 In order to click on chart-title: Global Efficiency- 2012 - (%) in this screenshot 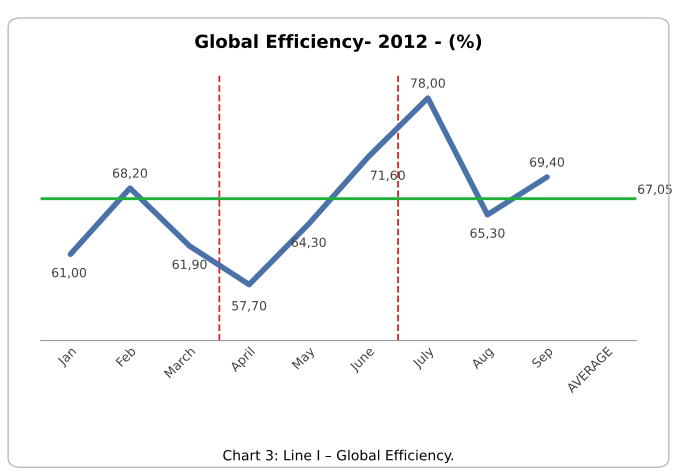, I will do `click(338, 43)`.